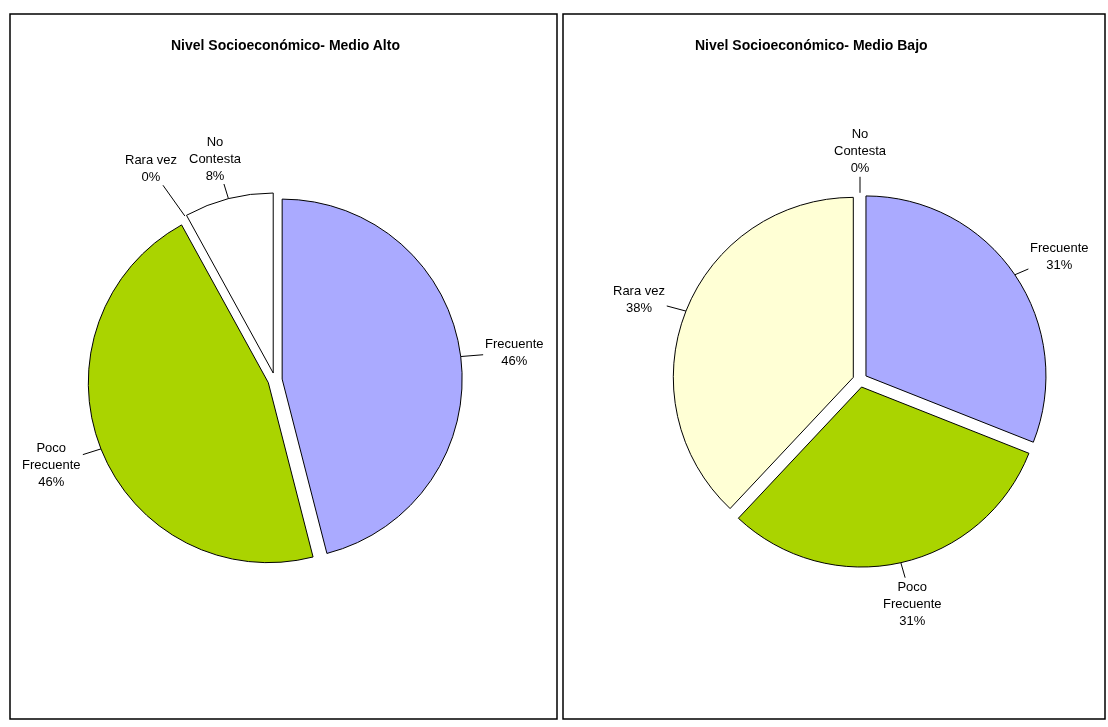  Describe the element at coordinates (860, 142) in the screenshot. I see `category-label: No Contesta` at that location.